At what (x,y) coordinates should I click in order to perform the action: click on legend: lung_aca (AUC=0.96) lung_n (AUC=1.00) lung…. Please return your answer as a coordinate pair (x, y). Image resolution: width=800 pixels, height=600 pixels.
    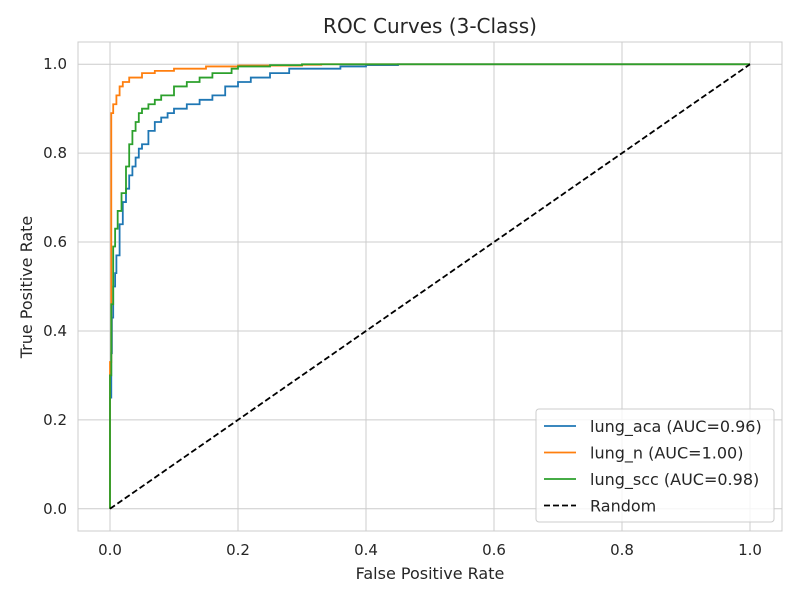
    Looking at the image, I should click on (655, 465).